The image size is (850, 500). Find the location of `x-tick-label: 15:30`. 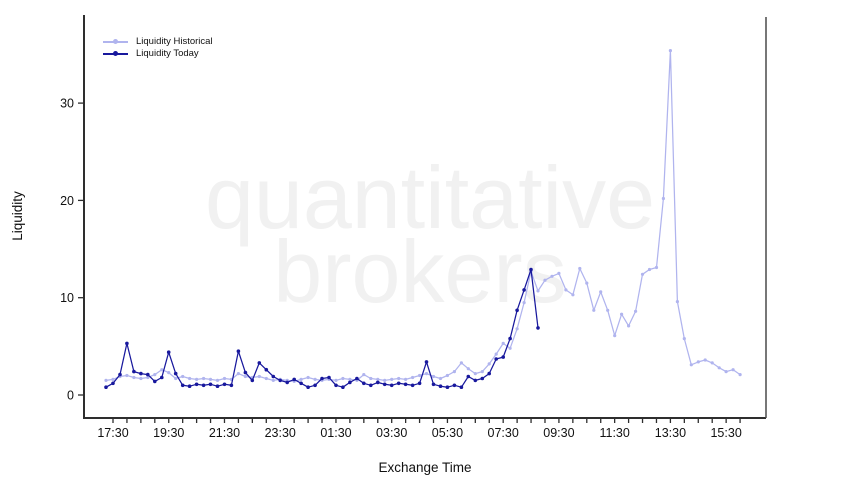

x-tick-label: 15:30 is located at coordinates (725, 433).